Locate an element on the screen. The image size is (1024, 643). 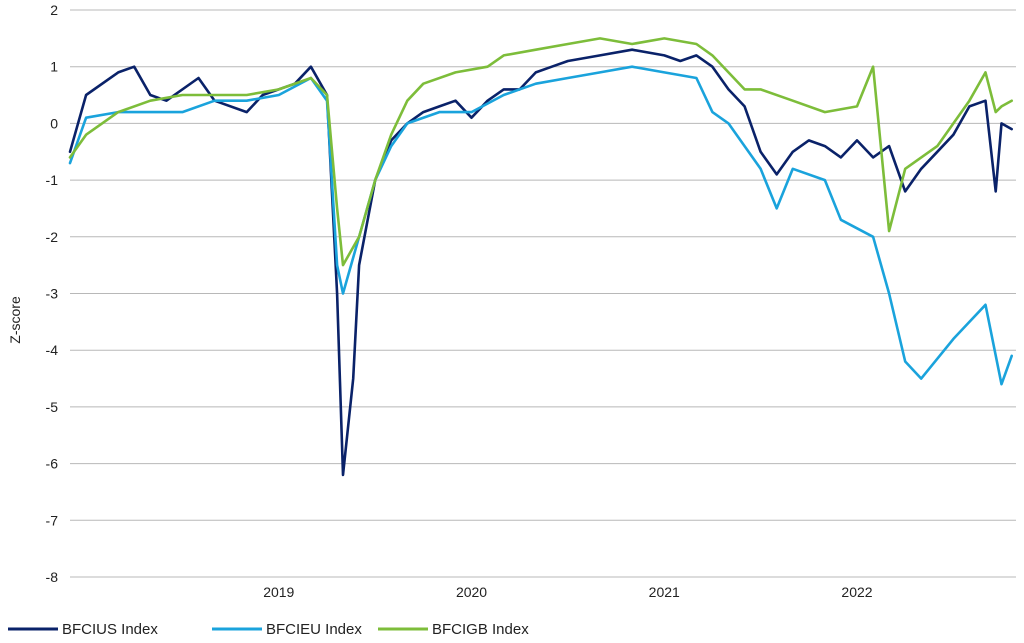
y-tick-label: -1 is located at coordinates (52, 180).